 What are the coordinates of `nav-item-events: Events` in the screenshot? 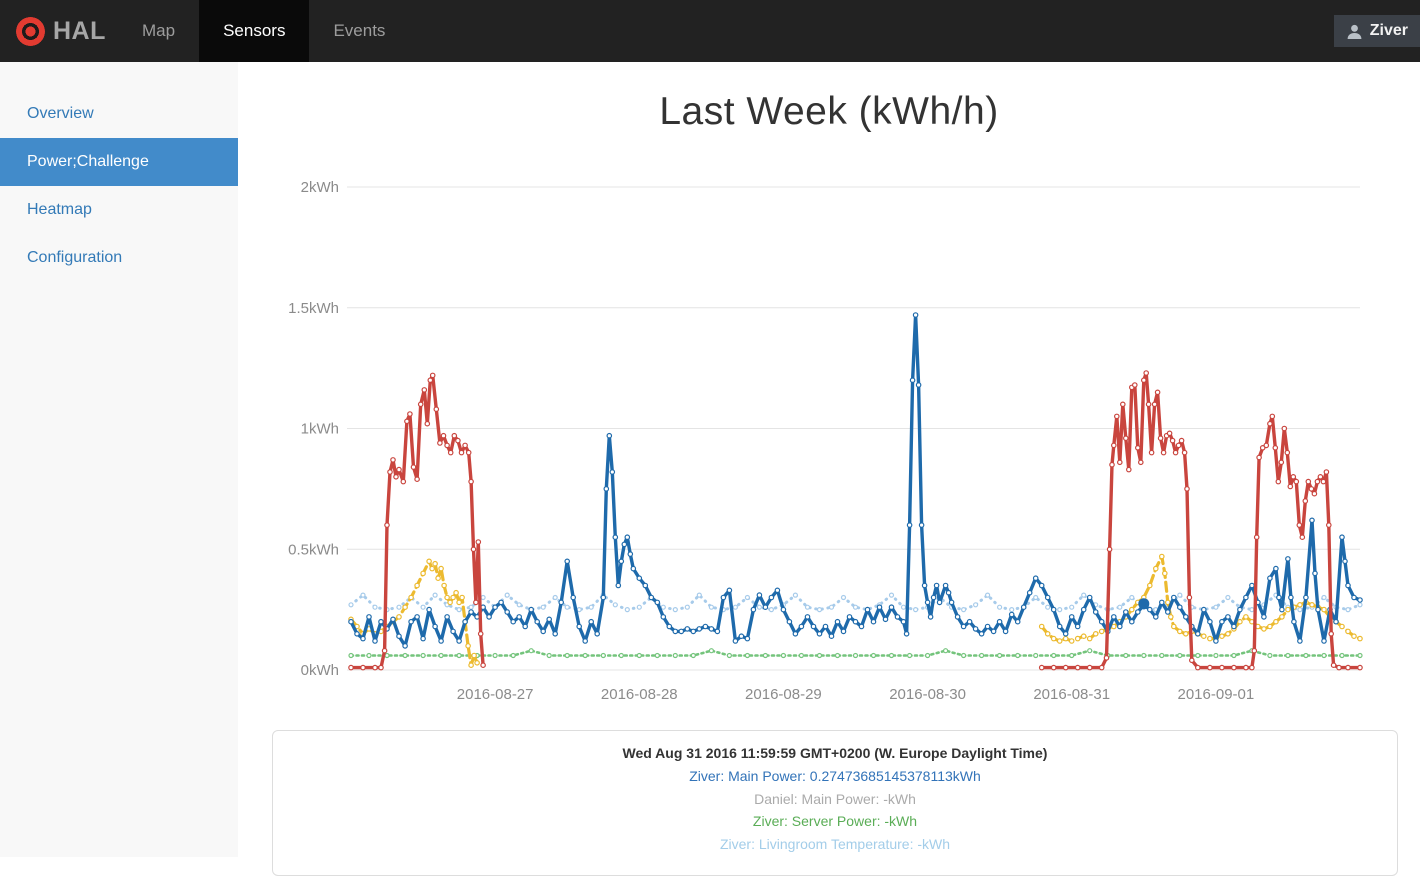 It's located at (359, 30).